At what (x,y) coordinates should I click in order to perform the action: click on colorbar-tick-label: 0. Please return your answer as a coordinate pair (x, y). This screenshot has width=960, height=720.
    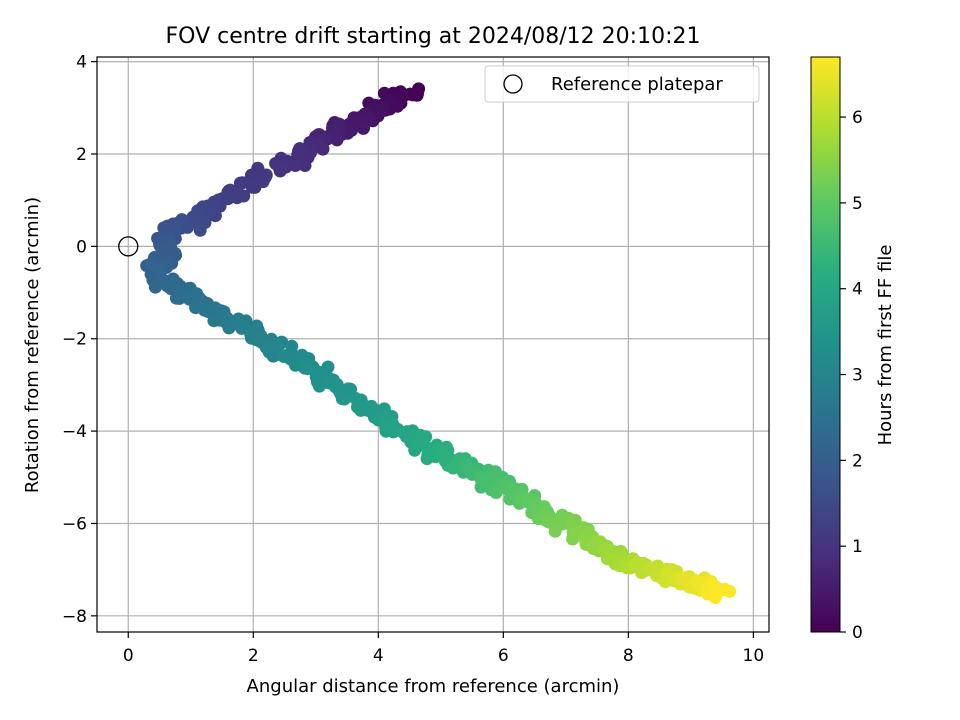
    Looking at the image, I should click on (857, 633).